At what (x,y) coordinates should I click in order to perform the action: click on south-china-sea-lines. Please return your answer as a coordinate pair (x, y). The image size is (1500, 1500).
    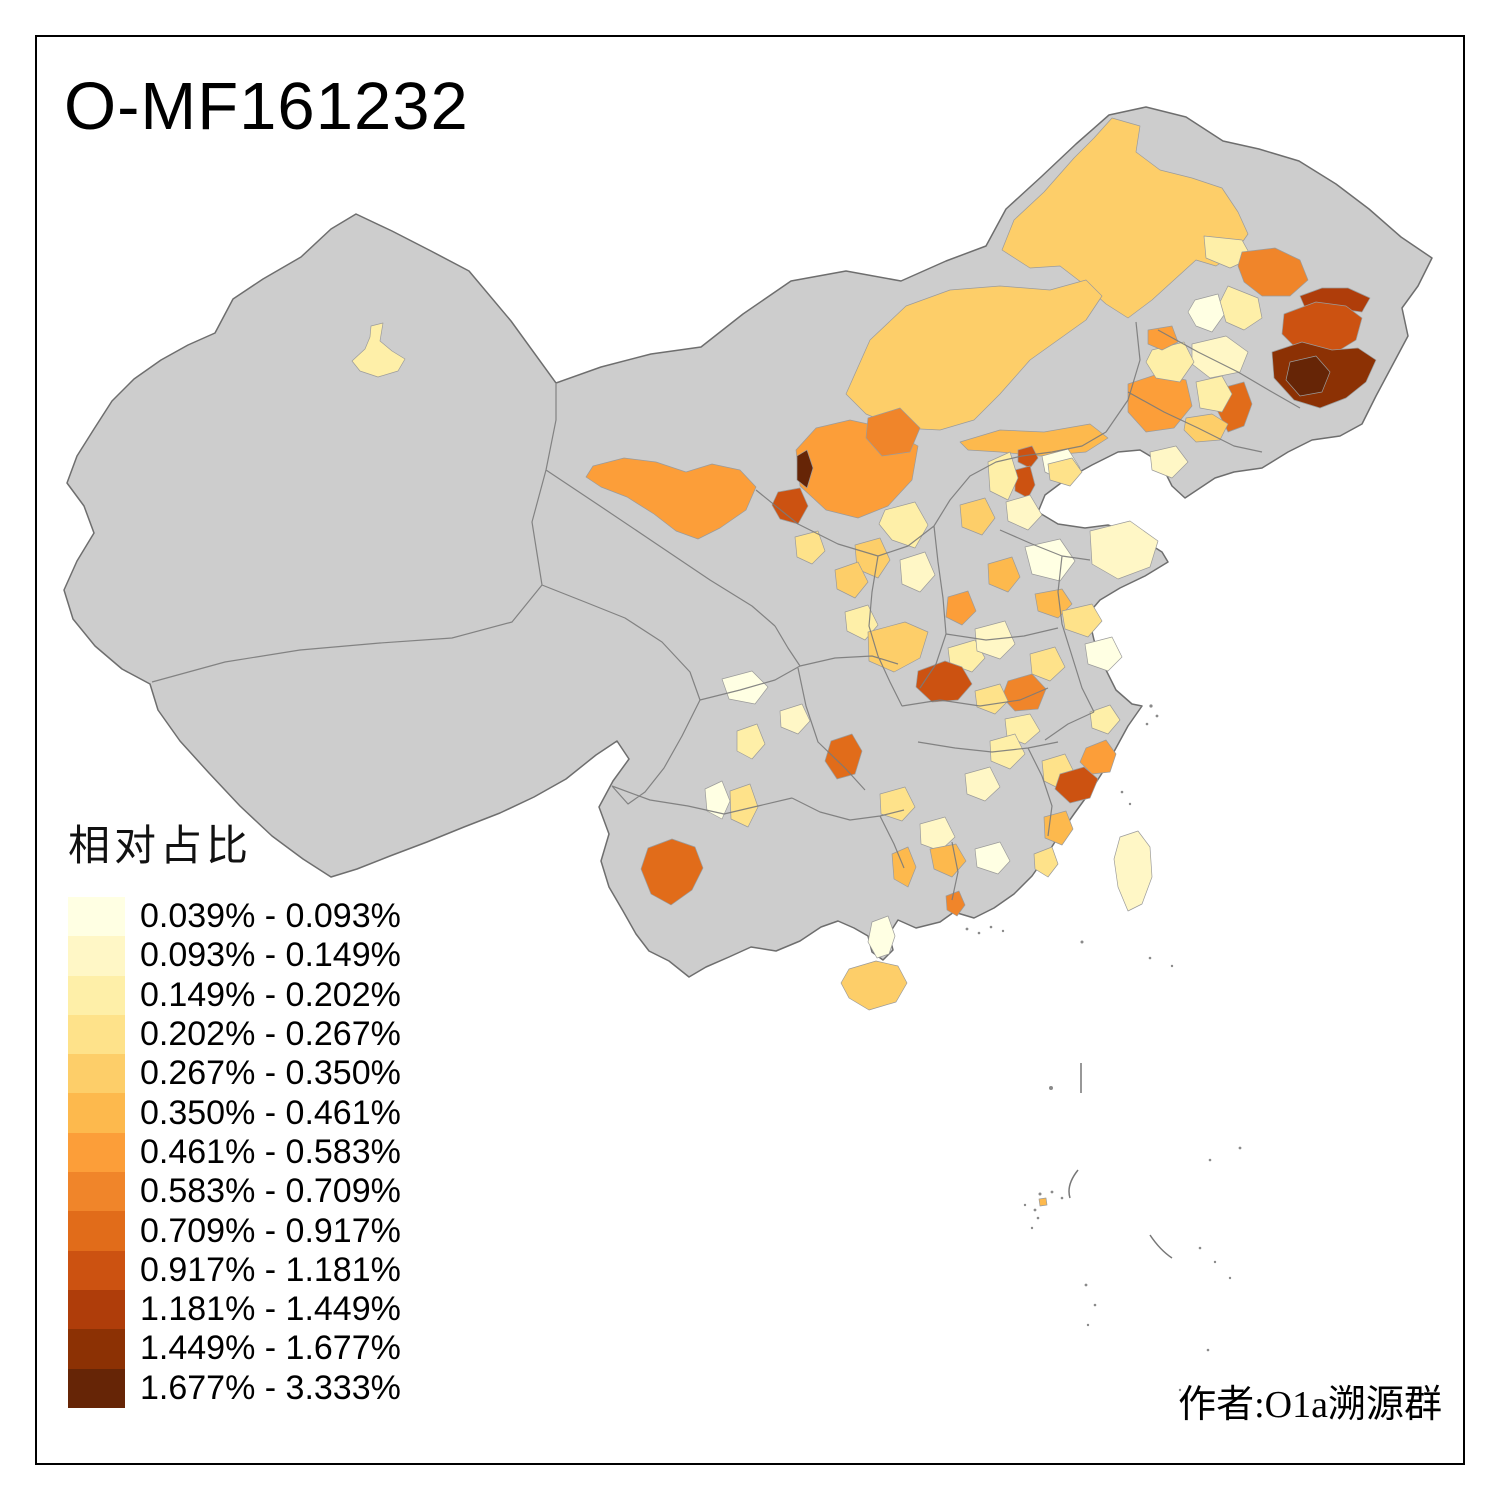
    Looking at the image, I should click on (1120, 1161).